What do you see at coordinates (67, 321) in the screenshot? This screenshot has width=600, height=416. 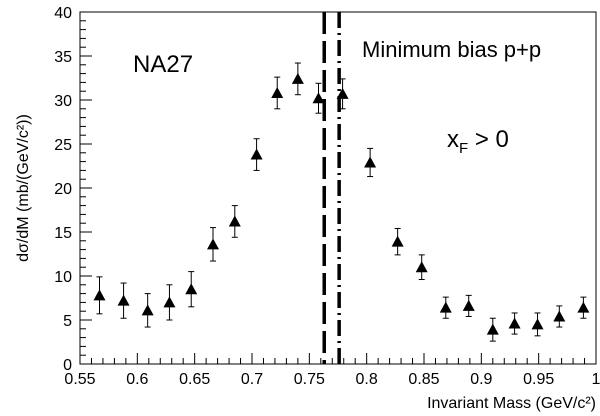 I see `y-tick-label: 5` at bounding box center [67, 321].